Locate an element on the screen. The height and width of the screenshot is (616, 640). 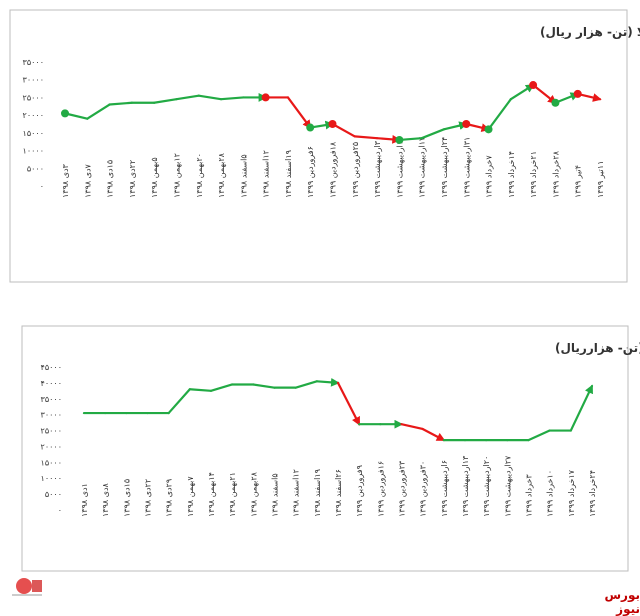
x-tick-label: ۱۴بهمن ۱۳۹۸ is located at coordinates (211, 494).